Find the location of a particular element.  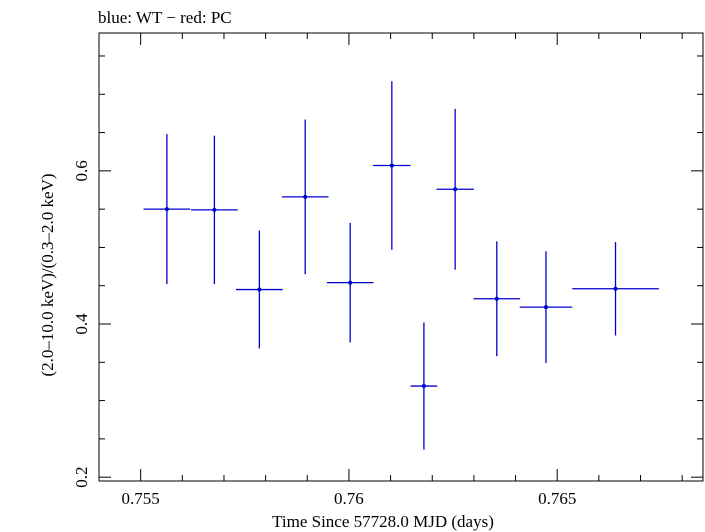

x-tick-label: 0.76 is located at coordinates (349, 498).